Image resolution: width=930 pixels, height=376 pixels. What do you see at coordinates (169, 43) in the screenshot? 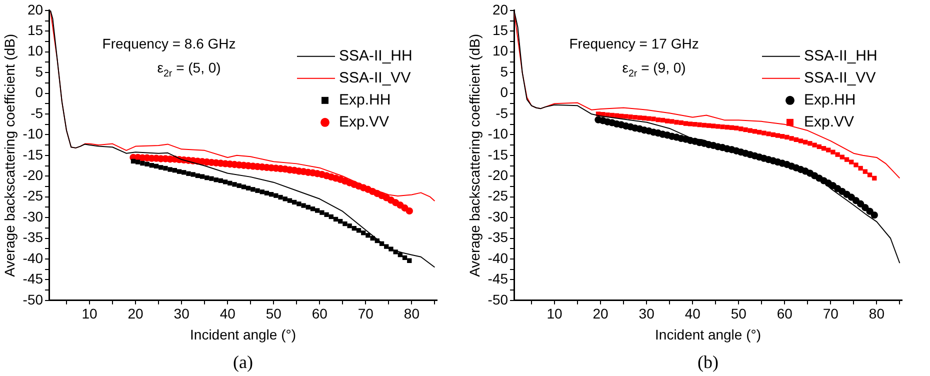
I see `annotation: Frequency = 8.6 GHz` at bounding box center [169, 43].